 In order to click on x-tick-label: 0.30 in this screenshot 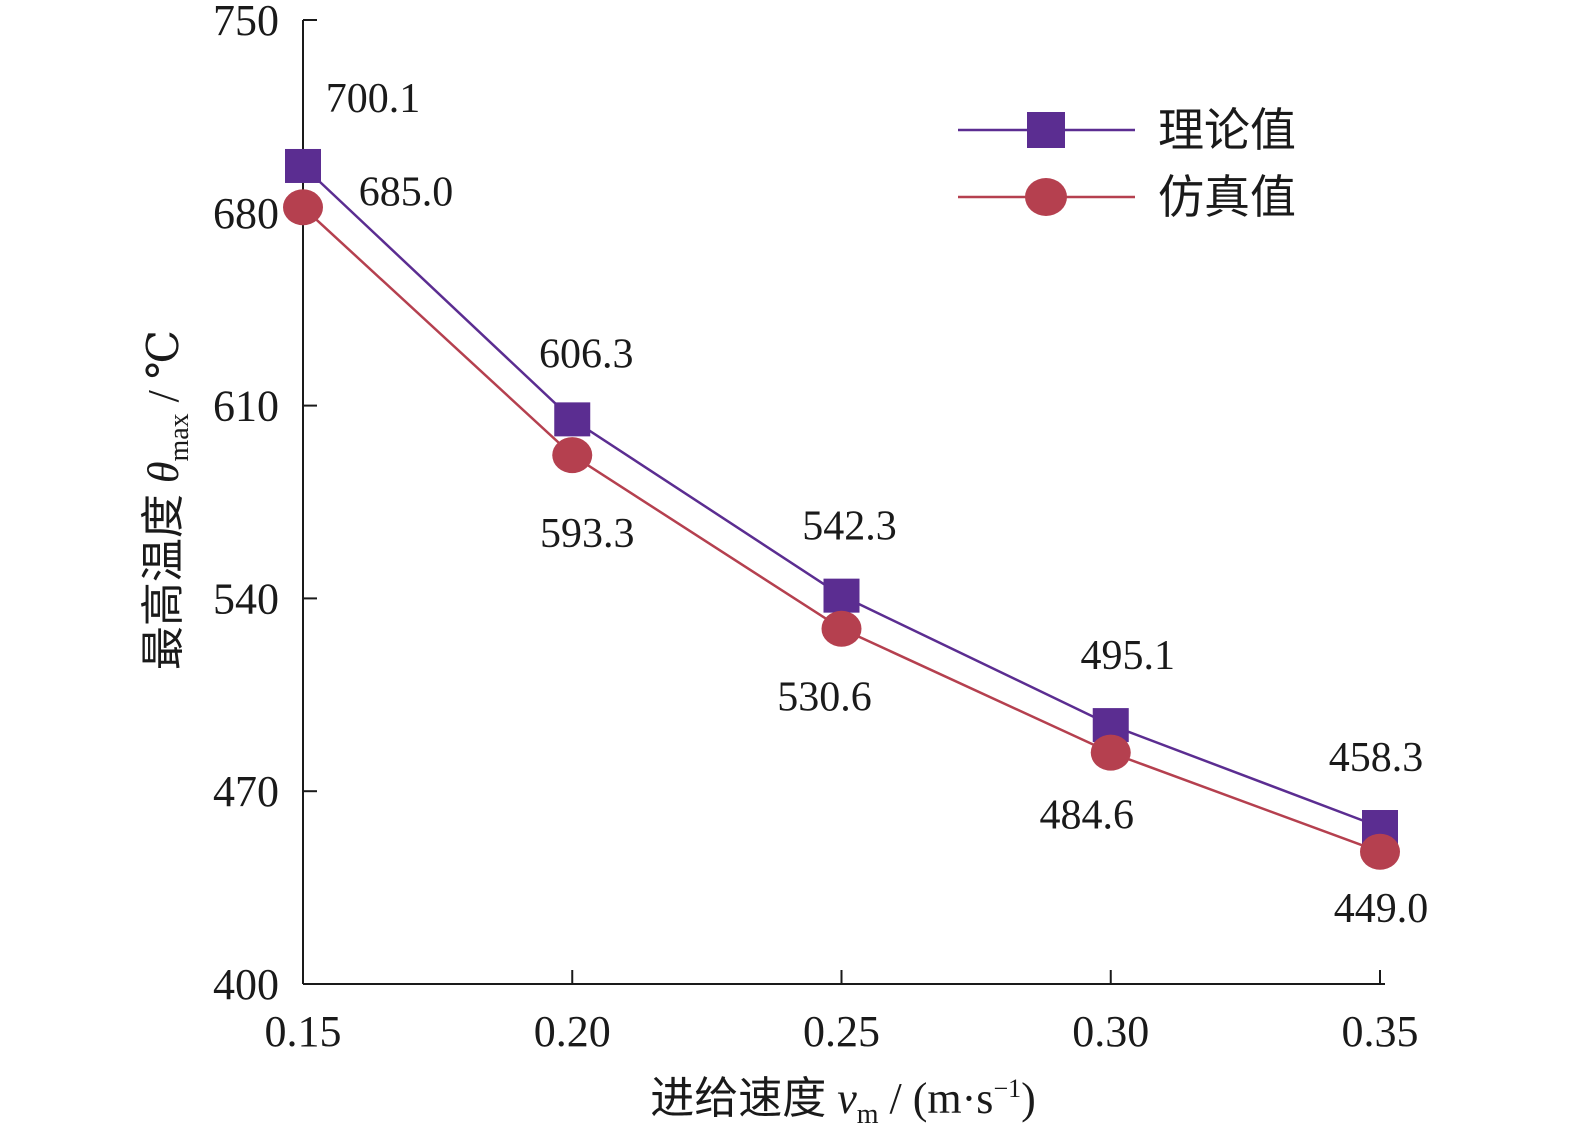, I will do `click(1110, 1031)`.